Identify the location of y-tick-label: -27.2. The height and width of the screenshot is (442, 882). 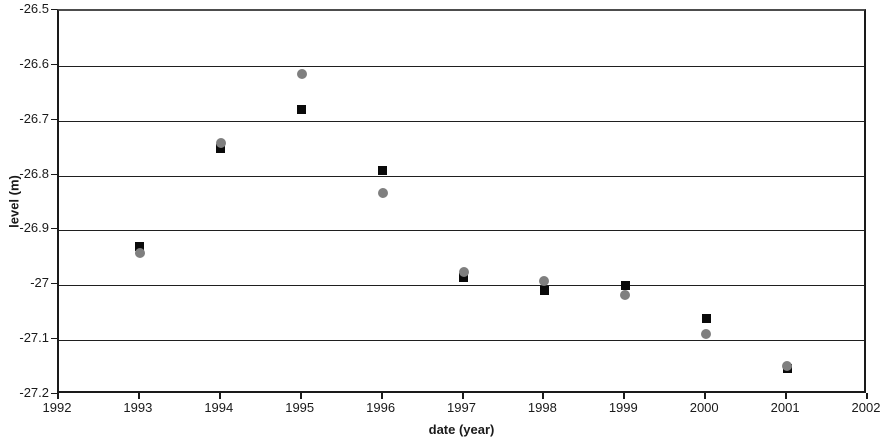
(34, 392).